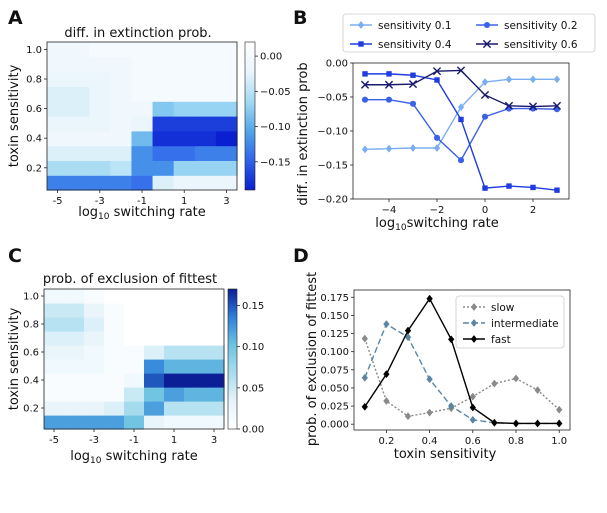  I want to click on line-d-legend: slow intermediate fast, so click(510, 322).